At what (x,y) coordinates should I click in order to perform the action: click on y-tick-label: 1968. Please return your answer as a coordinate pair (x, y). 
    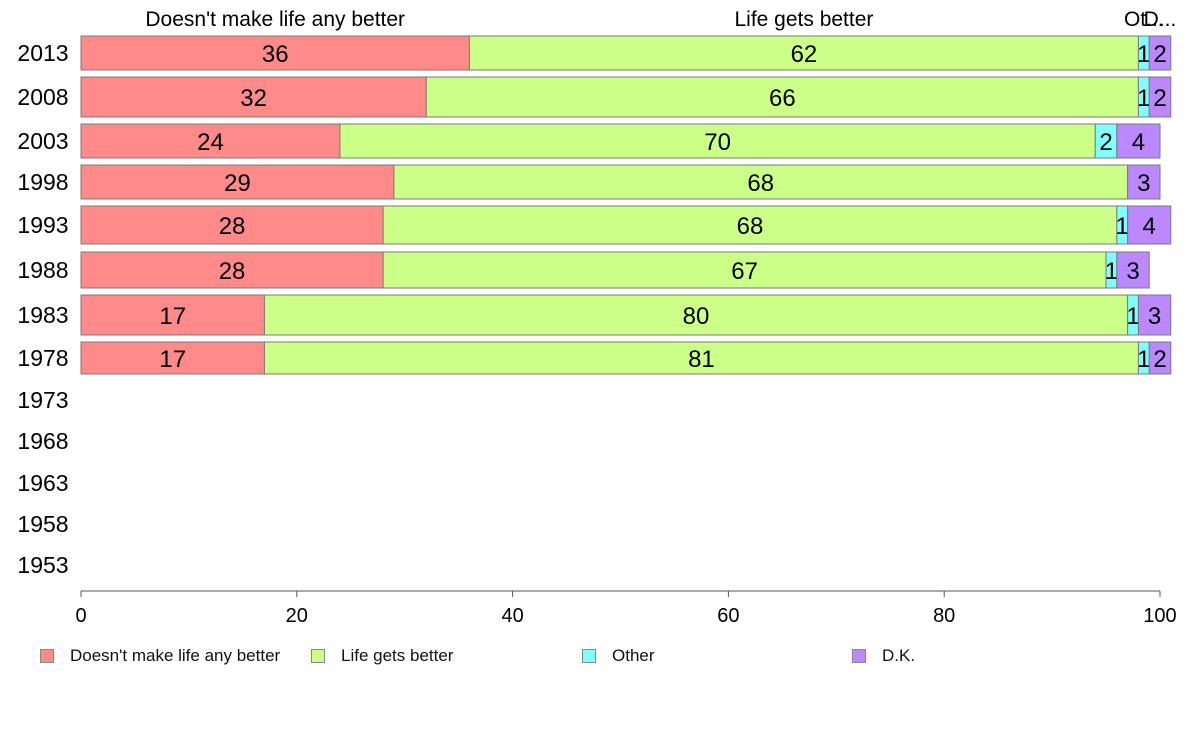
    Looking at the image, I should click on (42, 441).